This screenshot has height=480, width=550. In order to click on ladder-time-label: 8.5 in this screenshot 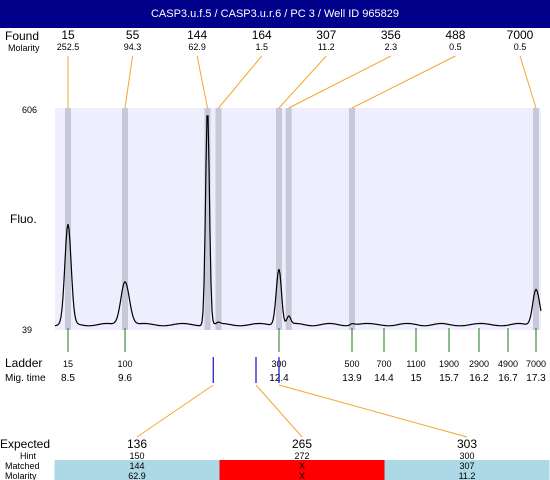, I will do `click(68, 378)`.